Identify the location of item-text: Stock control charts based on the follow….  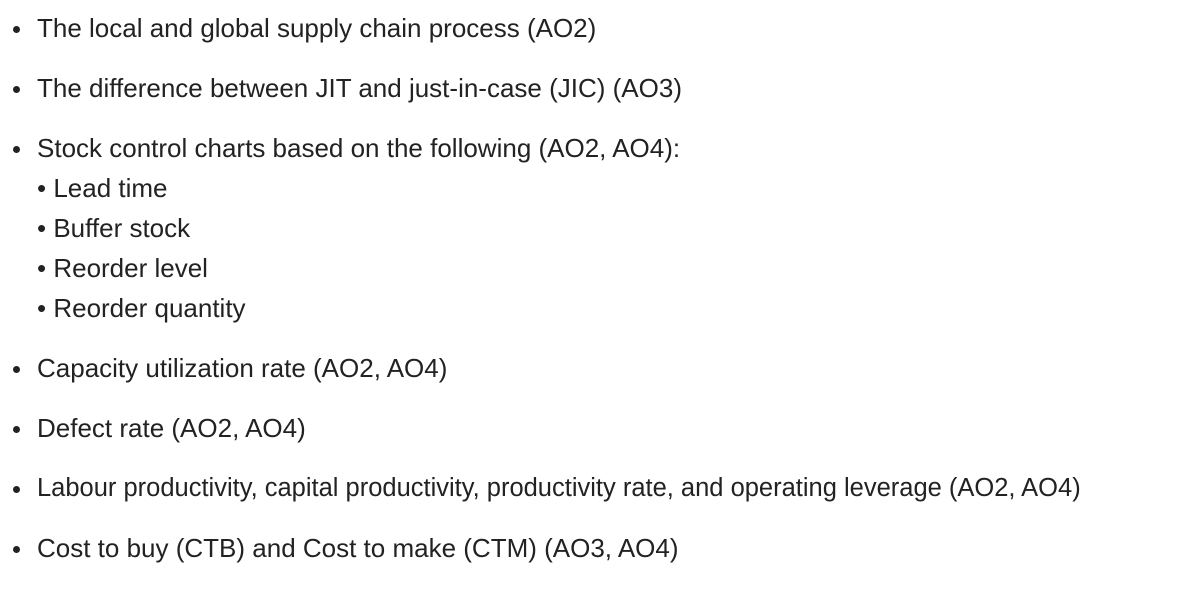
(359, 148).